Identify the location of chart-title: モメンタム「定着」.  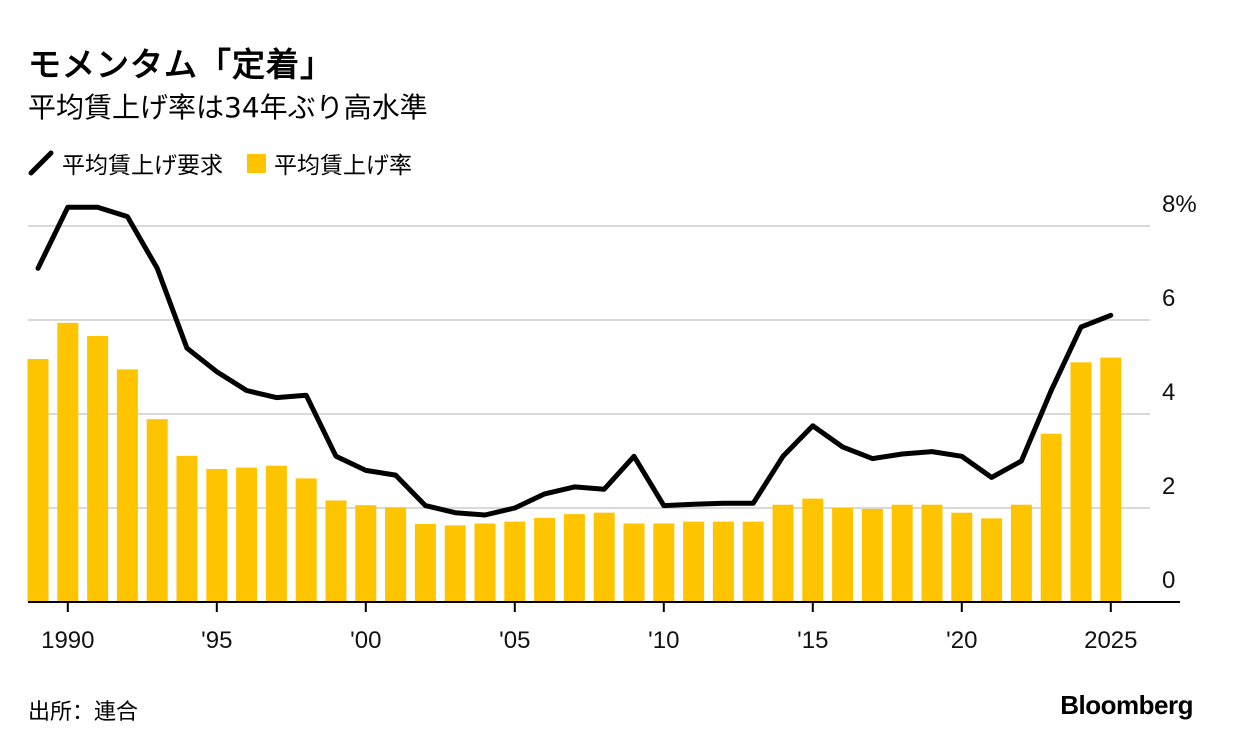
(181, 64).